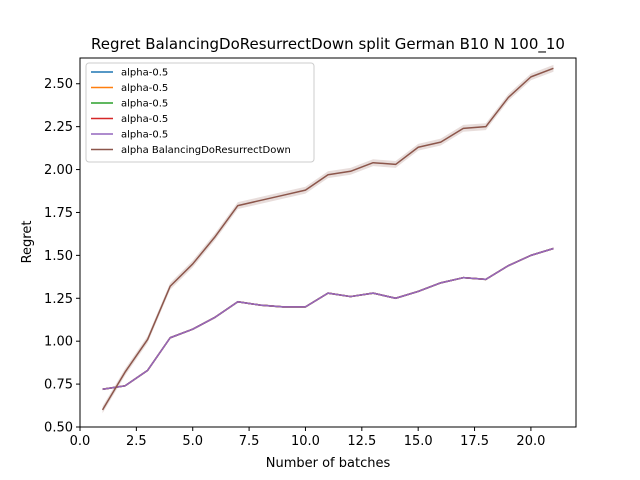 This screenshot has width=640, height=480. Describe the element at coordinates (58, 385) in the screenshot. I see `y-tick-label-1: 0.75` at that location.